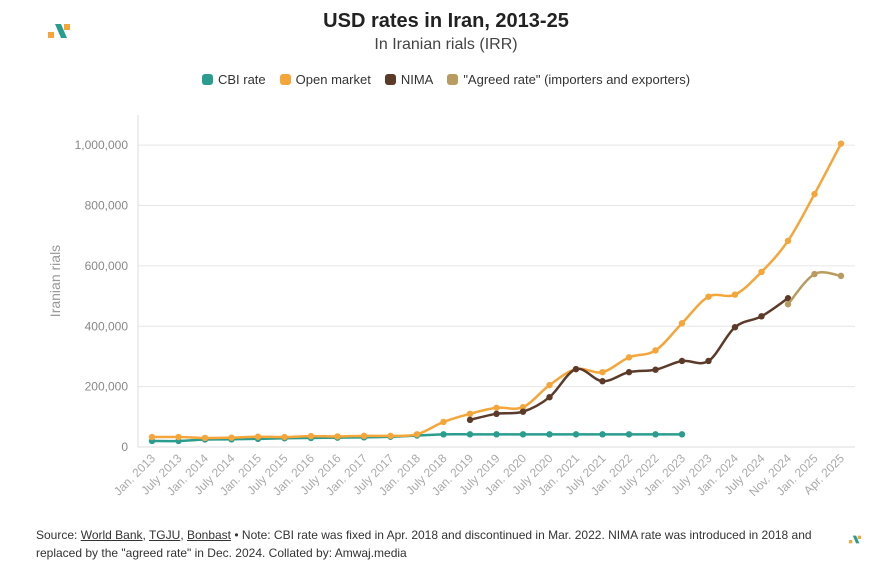  What do you see at coordinates (446, 44) in the screenshot?
I see `chart-subtitle: In Iranian rials (IRR)` at bounding box center [446, 44].